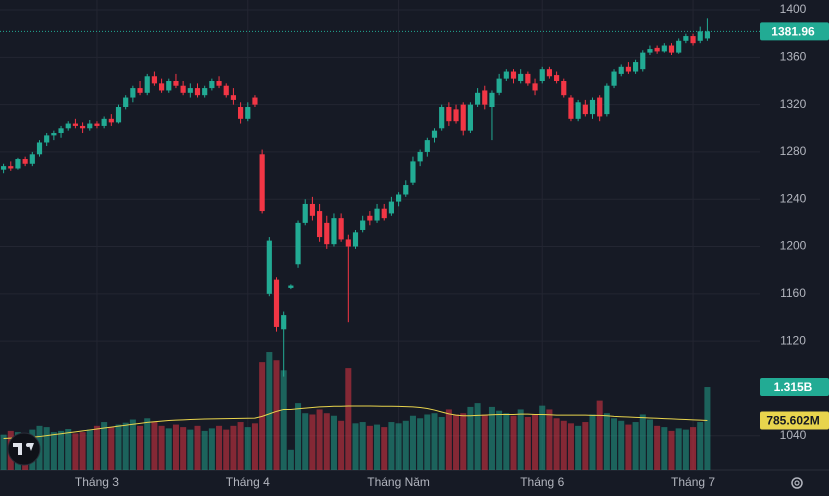  What do you see at coordinates (542, 482) in the screenshot?
I see `x-tick-label: Tháng 6` at bounding box center [542, 482].